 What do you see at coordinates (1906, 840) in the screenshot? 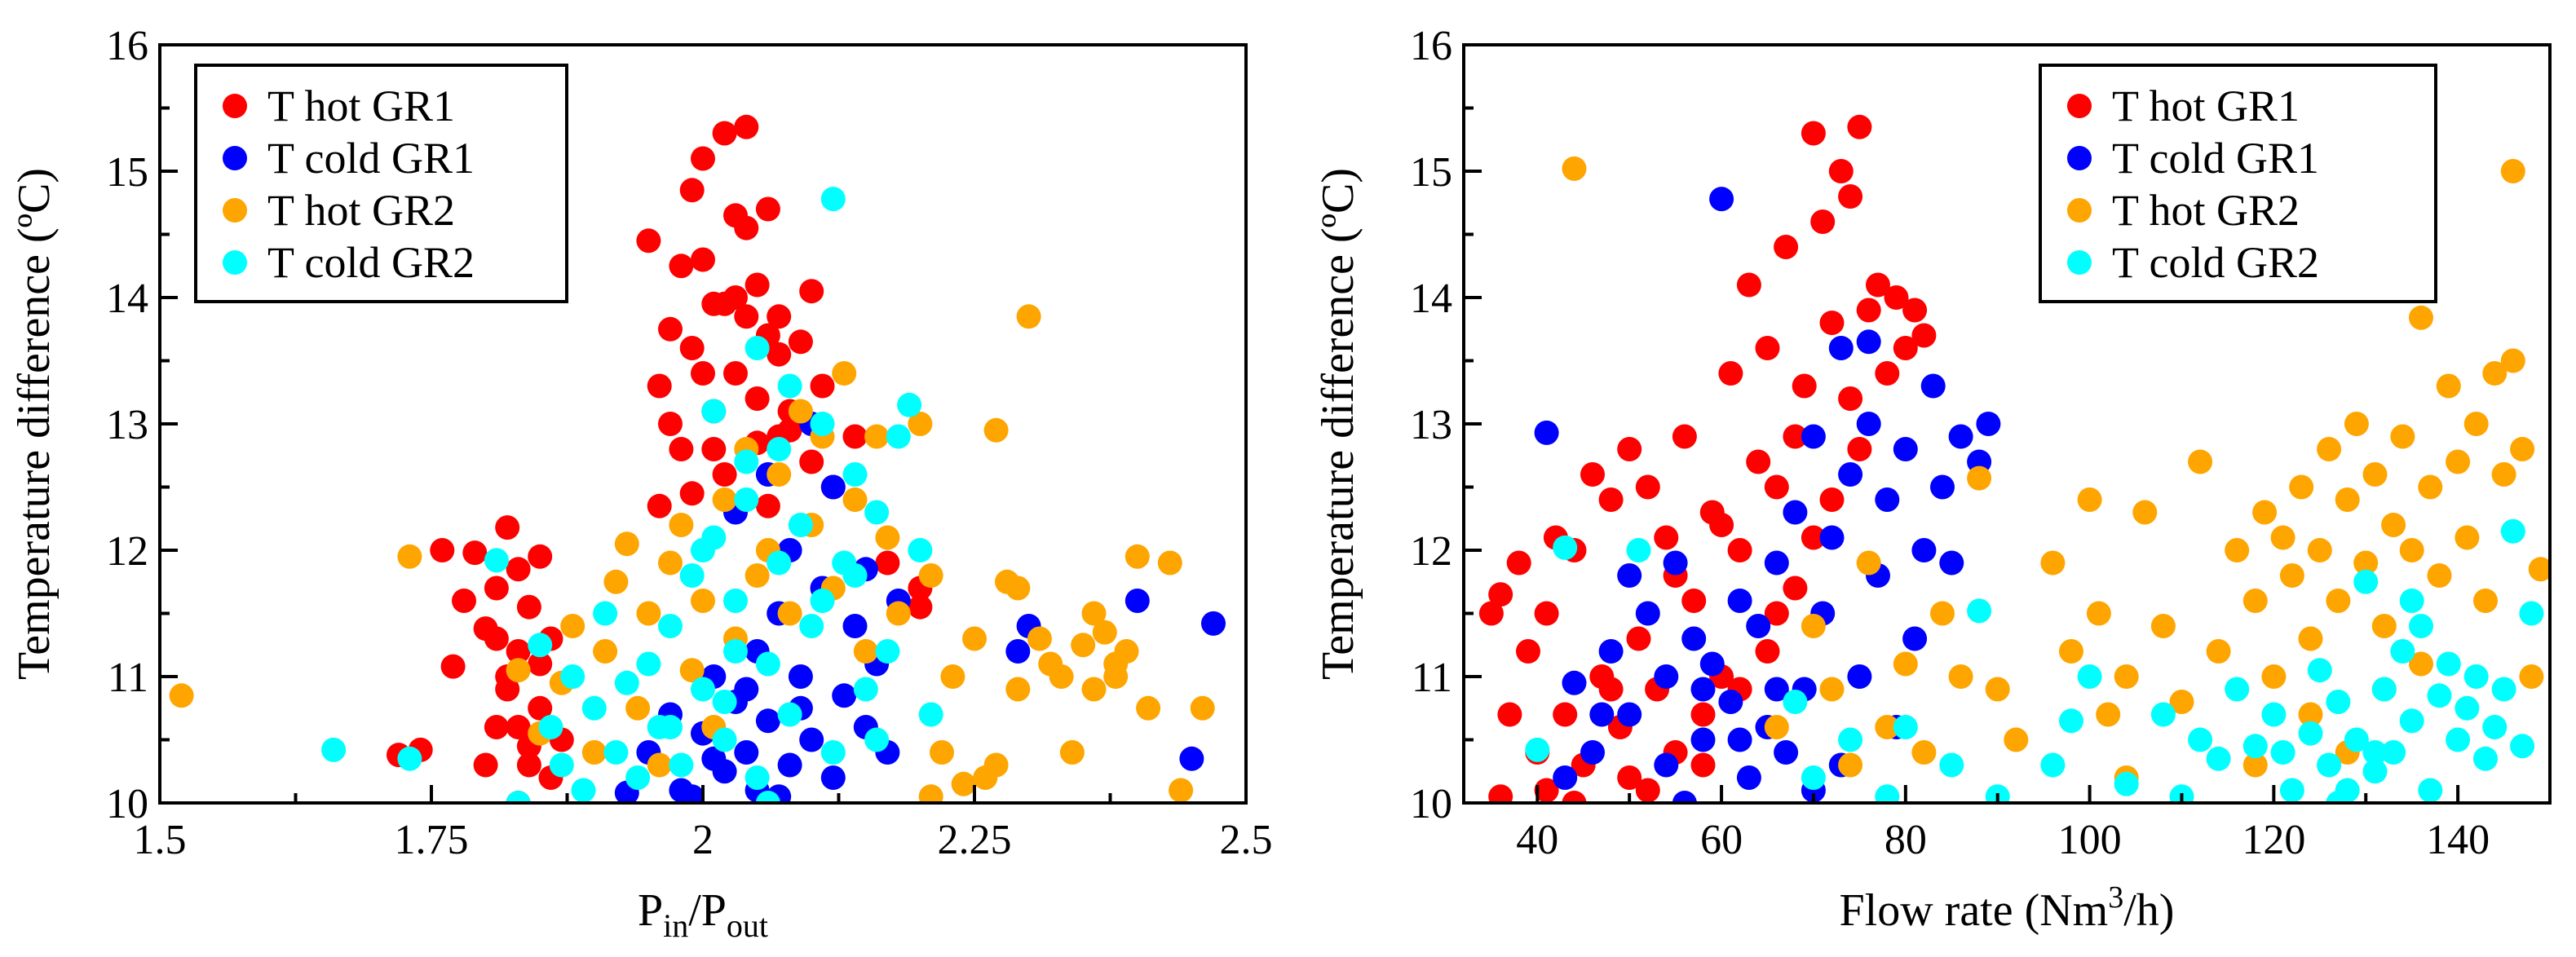
I see `x-tick-label: 80` at bounding box center [1906, 840].